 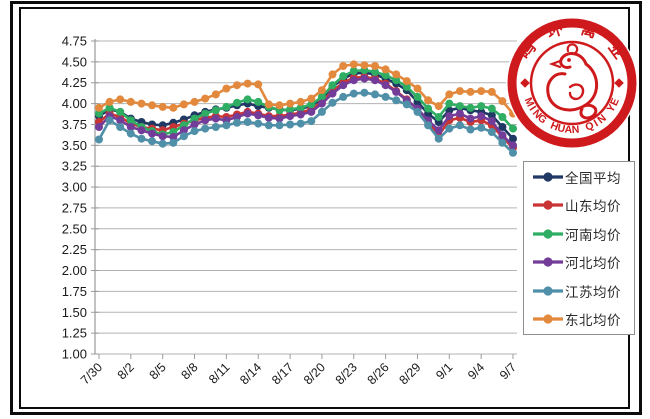 I want to click on series-line-northeast-average, so click(x=306, y=89).